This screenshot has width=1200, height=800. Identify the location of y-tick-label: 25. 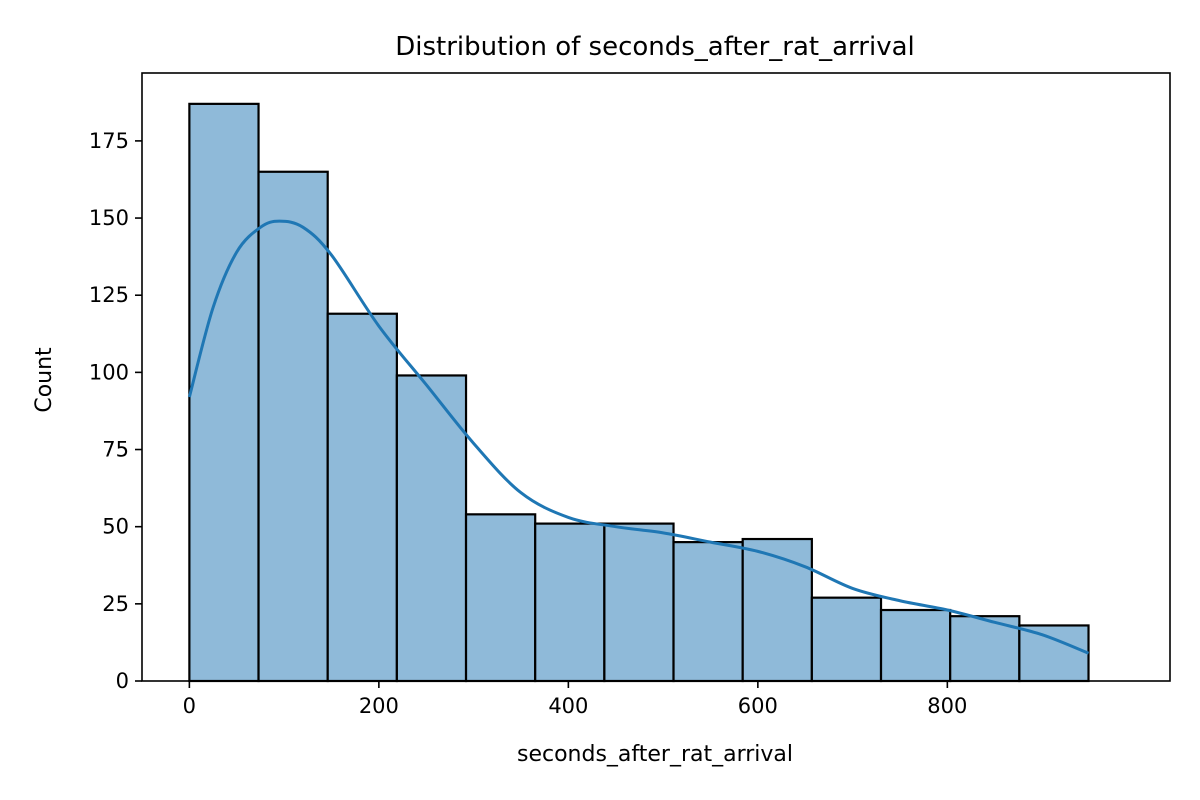
(115, 604).